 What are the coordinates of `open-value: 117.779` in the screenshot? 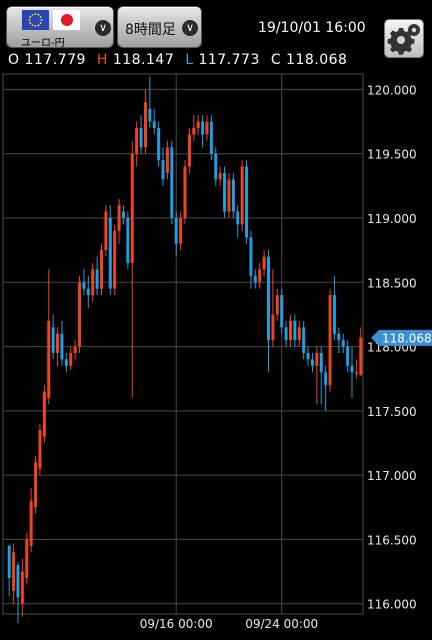 It's located at (55, 60).